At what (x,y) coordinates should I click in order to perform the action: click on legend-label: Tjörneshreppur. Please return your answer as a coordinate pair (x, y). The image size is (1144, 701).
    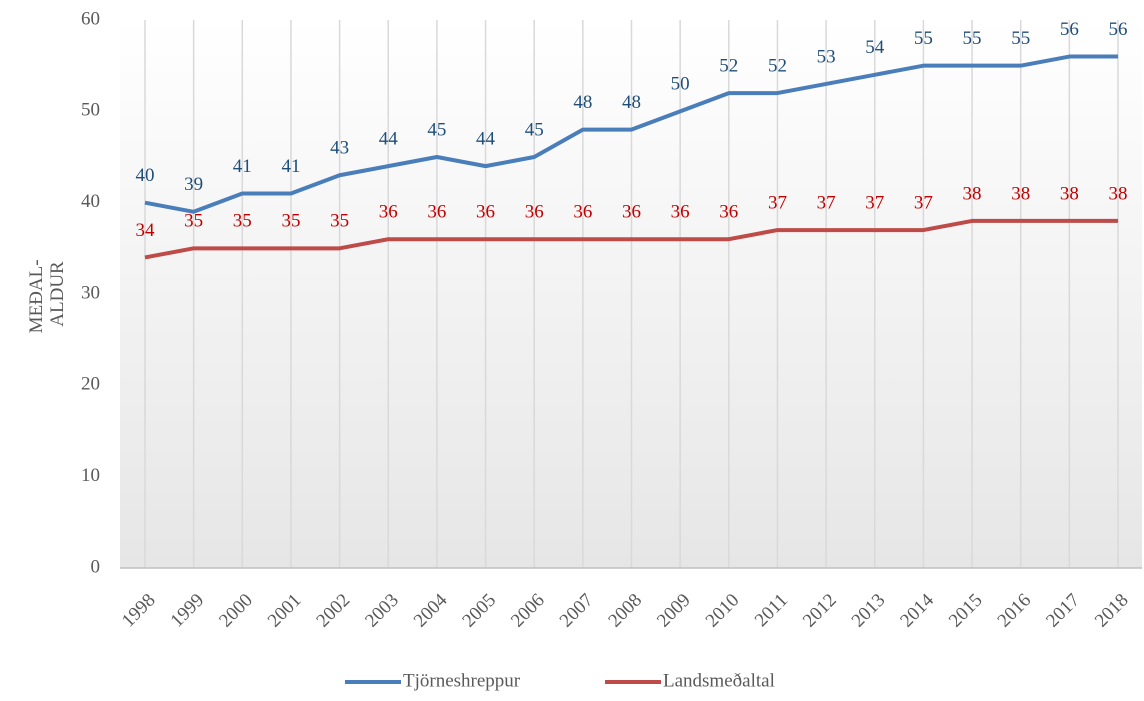
    Looking at the image, I should click on (462, 680).